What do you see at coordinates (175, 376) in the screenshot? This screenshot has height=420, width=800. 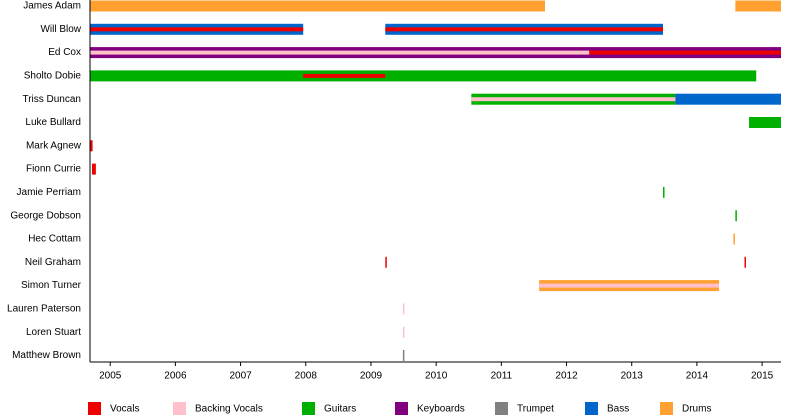 I see `x-tick-label: 2006` at bounding box center [175, 376].